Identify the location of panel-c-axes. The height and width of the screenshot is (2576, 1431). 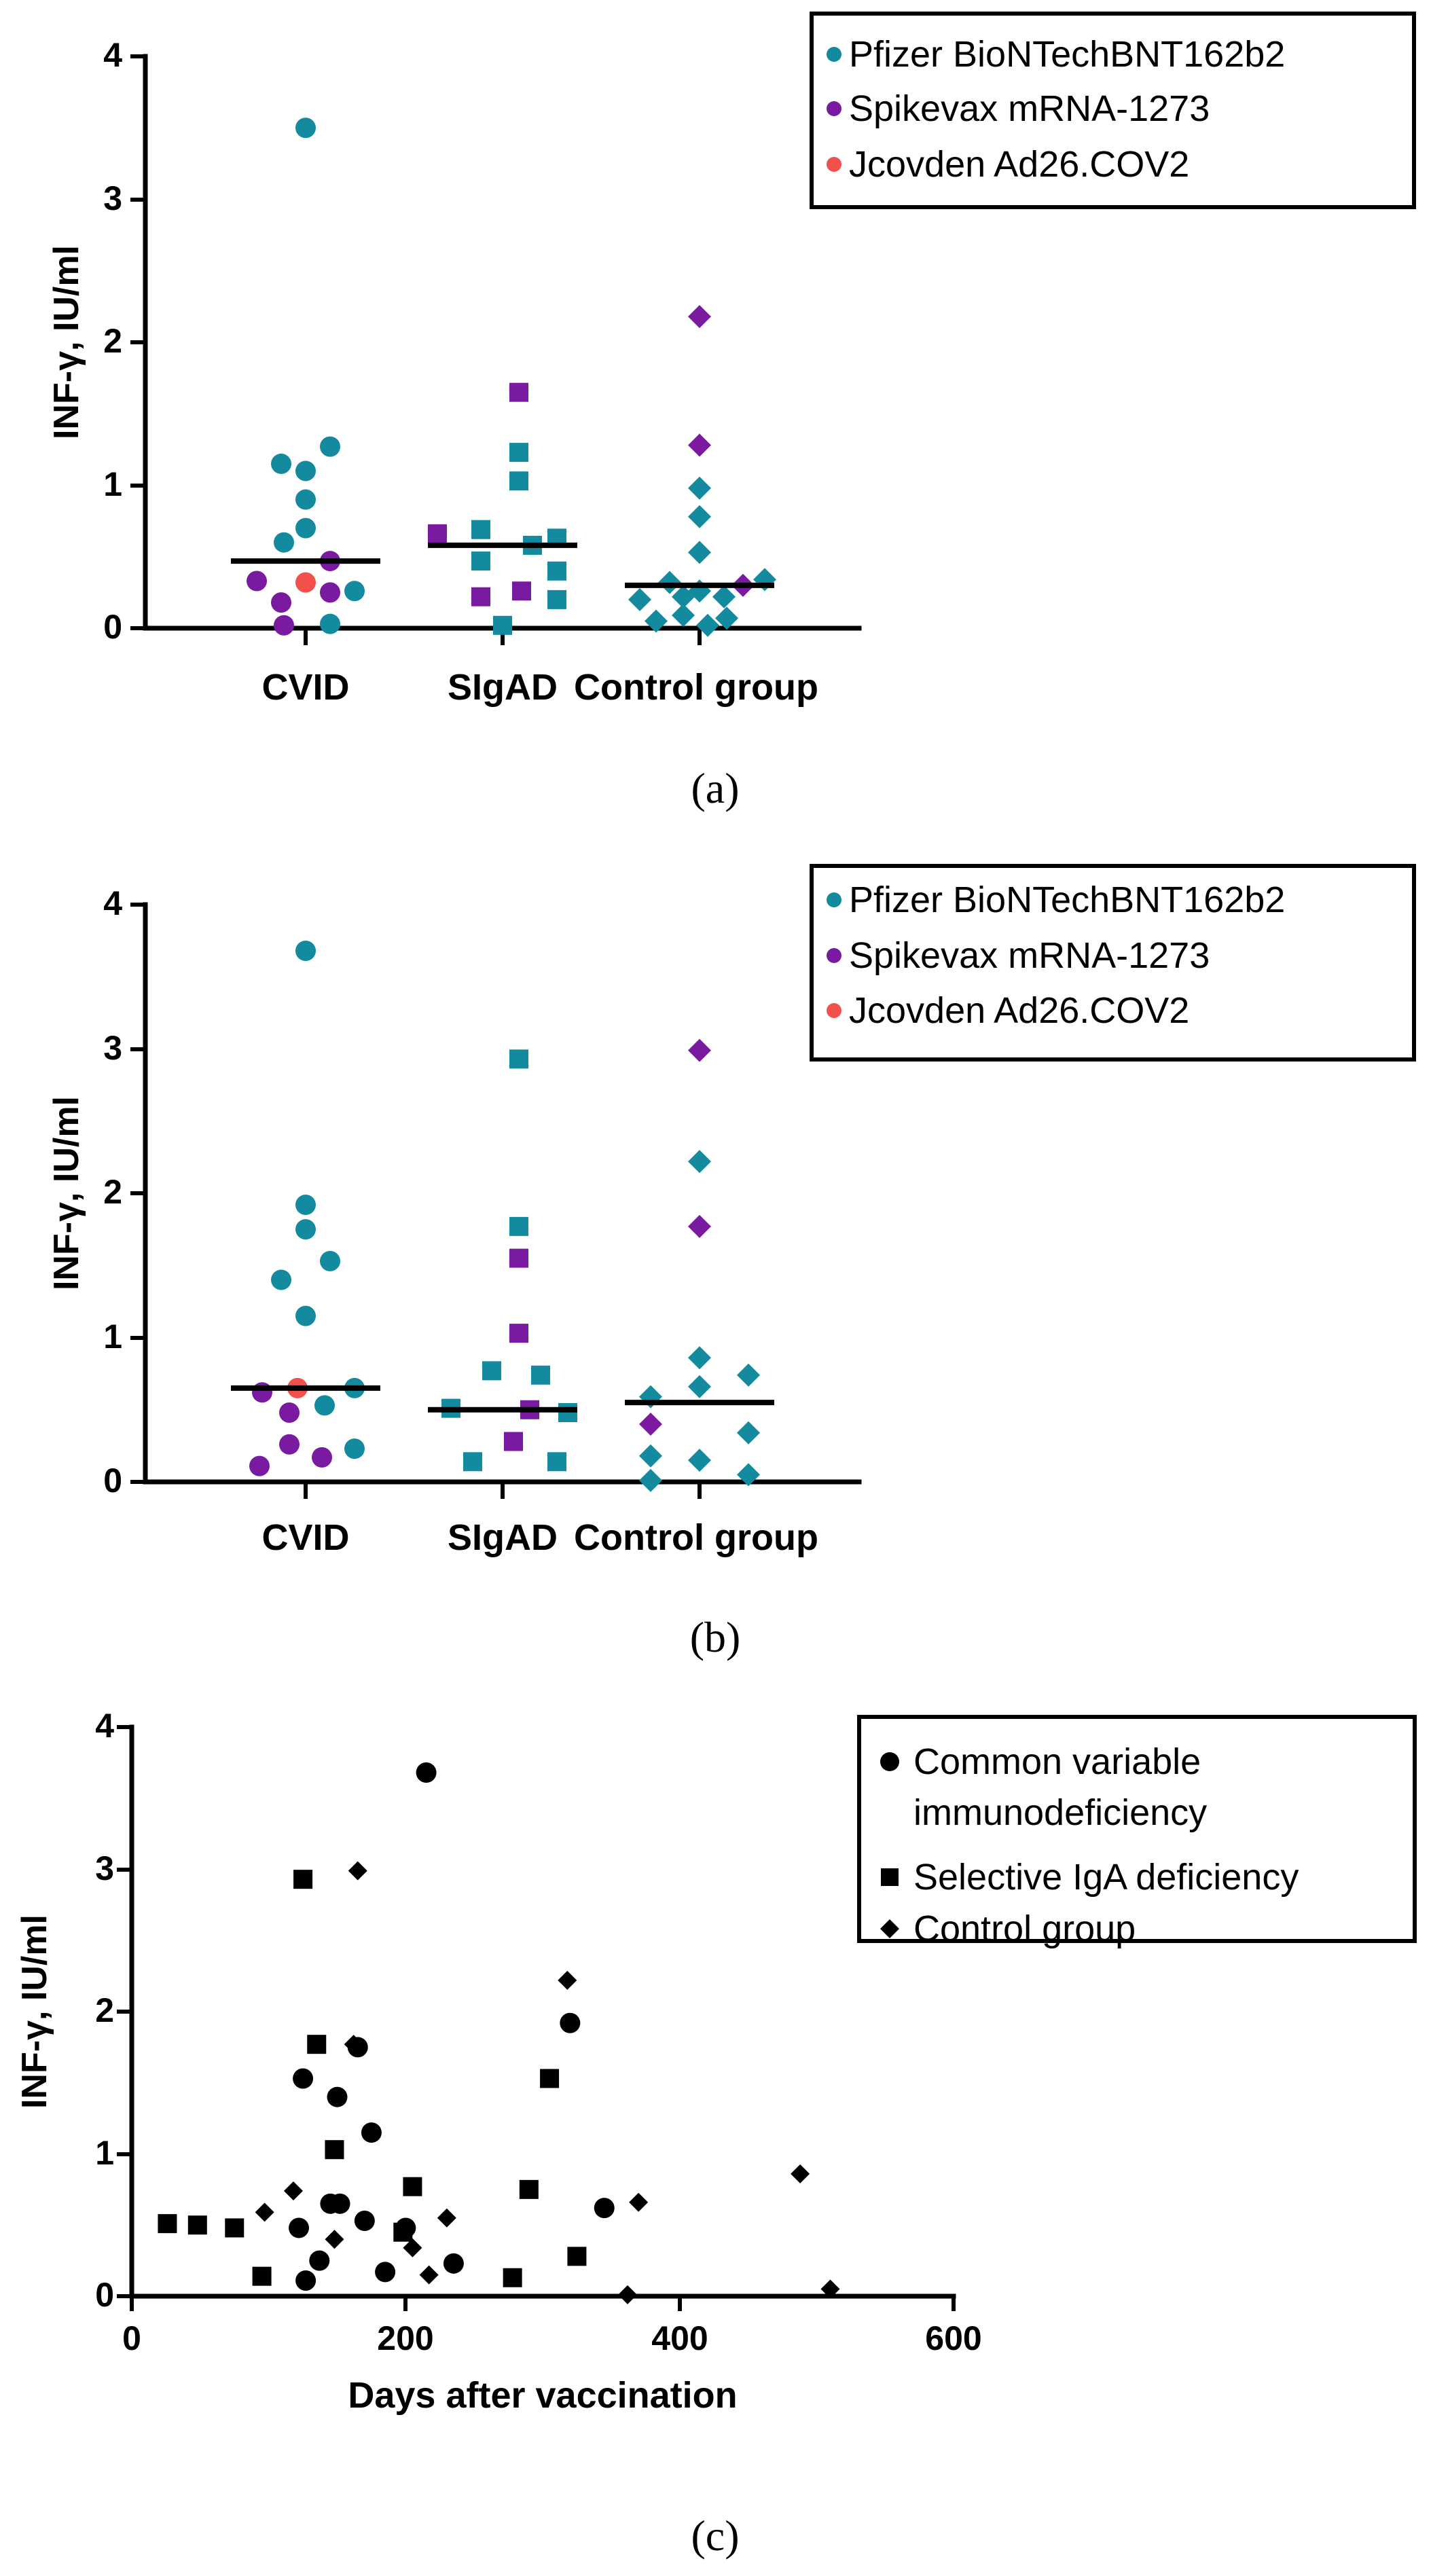
(542, 2012).